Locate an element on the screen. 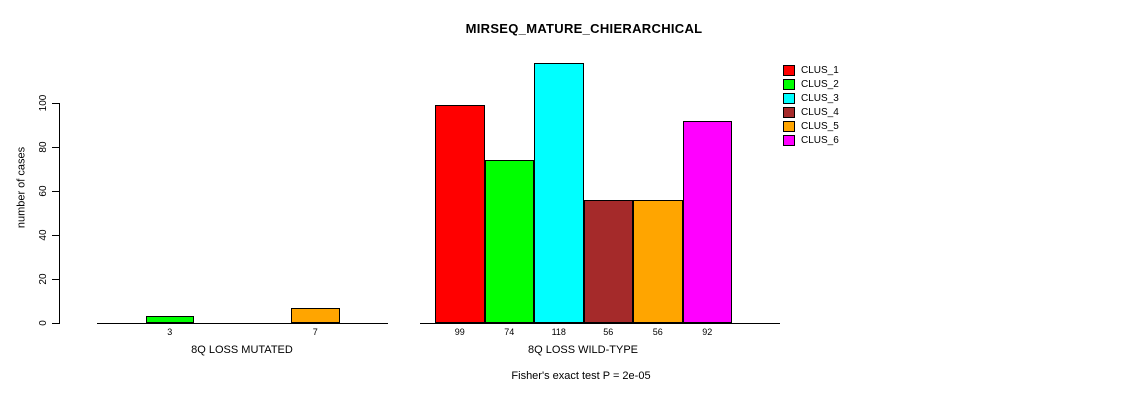 Image resolution: width=1140 pixels, height=400 pixels. bar-value-label: 99 is located at coordinates (459, 332).